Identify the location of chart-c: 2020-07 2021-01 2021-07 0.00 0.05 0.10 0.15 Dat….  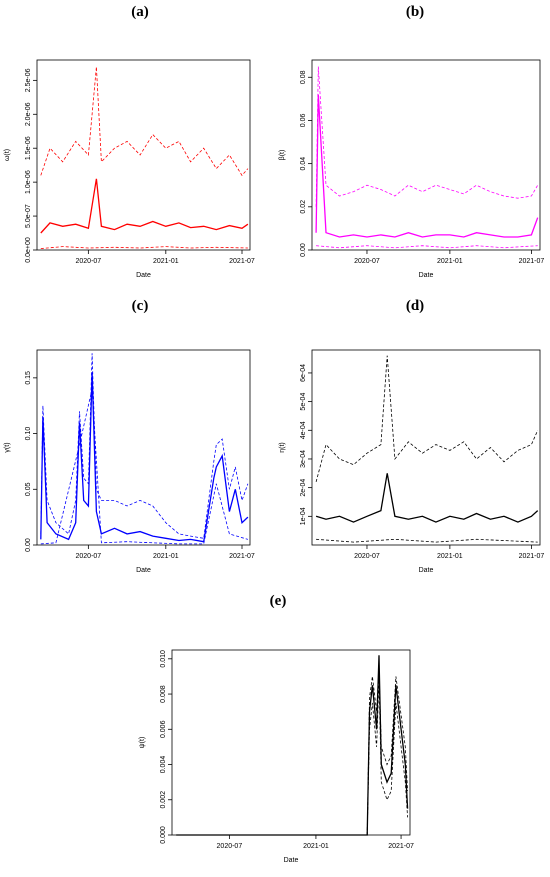
(129, 461).